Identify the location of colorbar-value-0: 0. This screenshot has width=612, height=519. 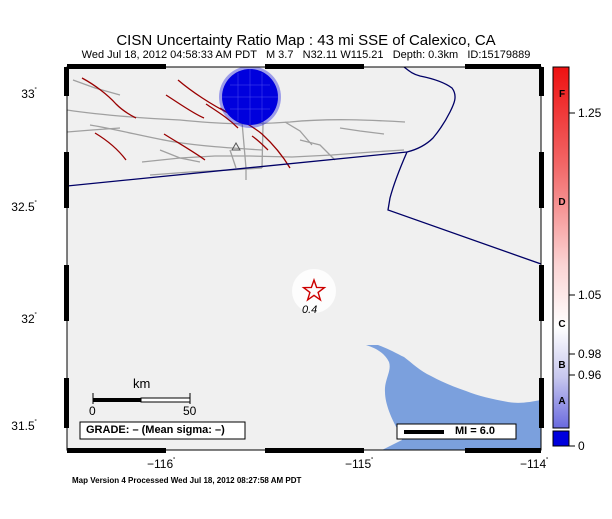
(581, 446).